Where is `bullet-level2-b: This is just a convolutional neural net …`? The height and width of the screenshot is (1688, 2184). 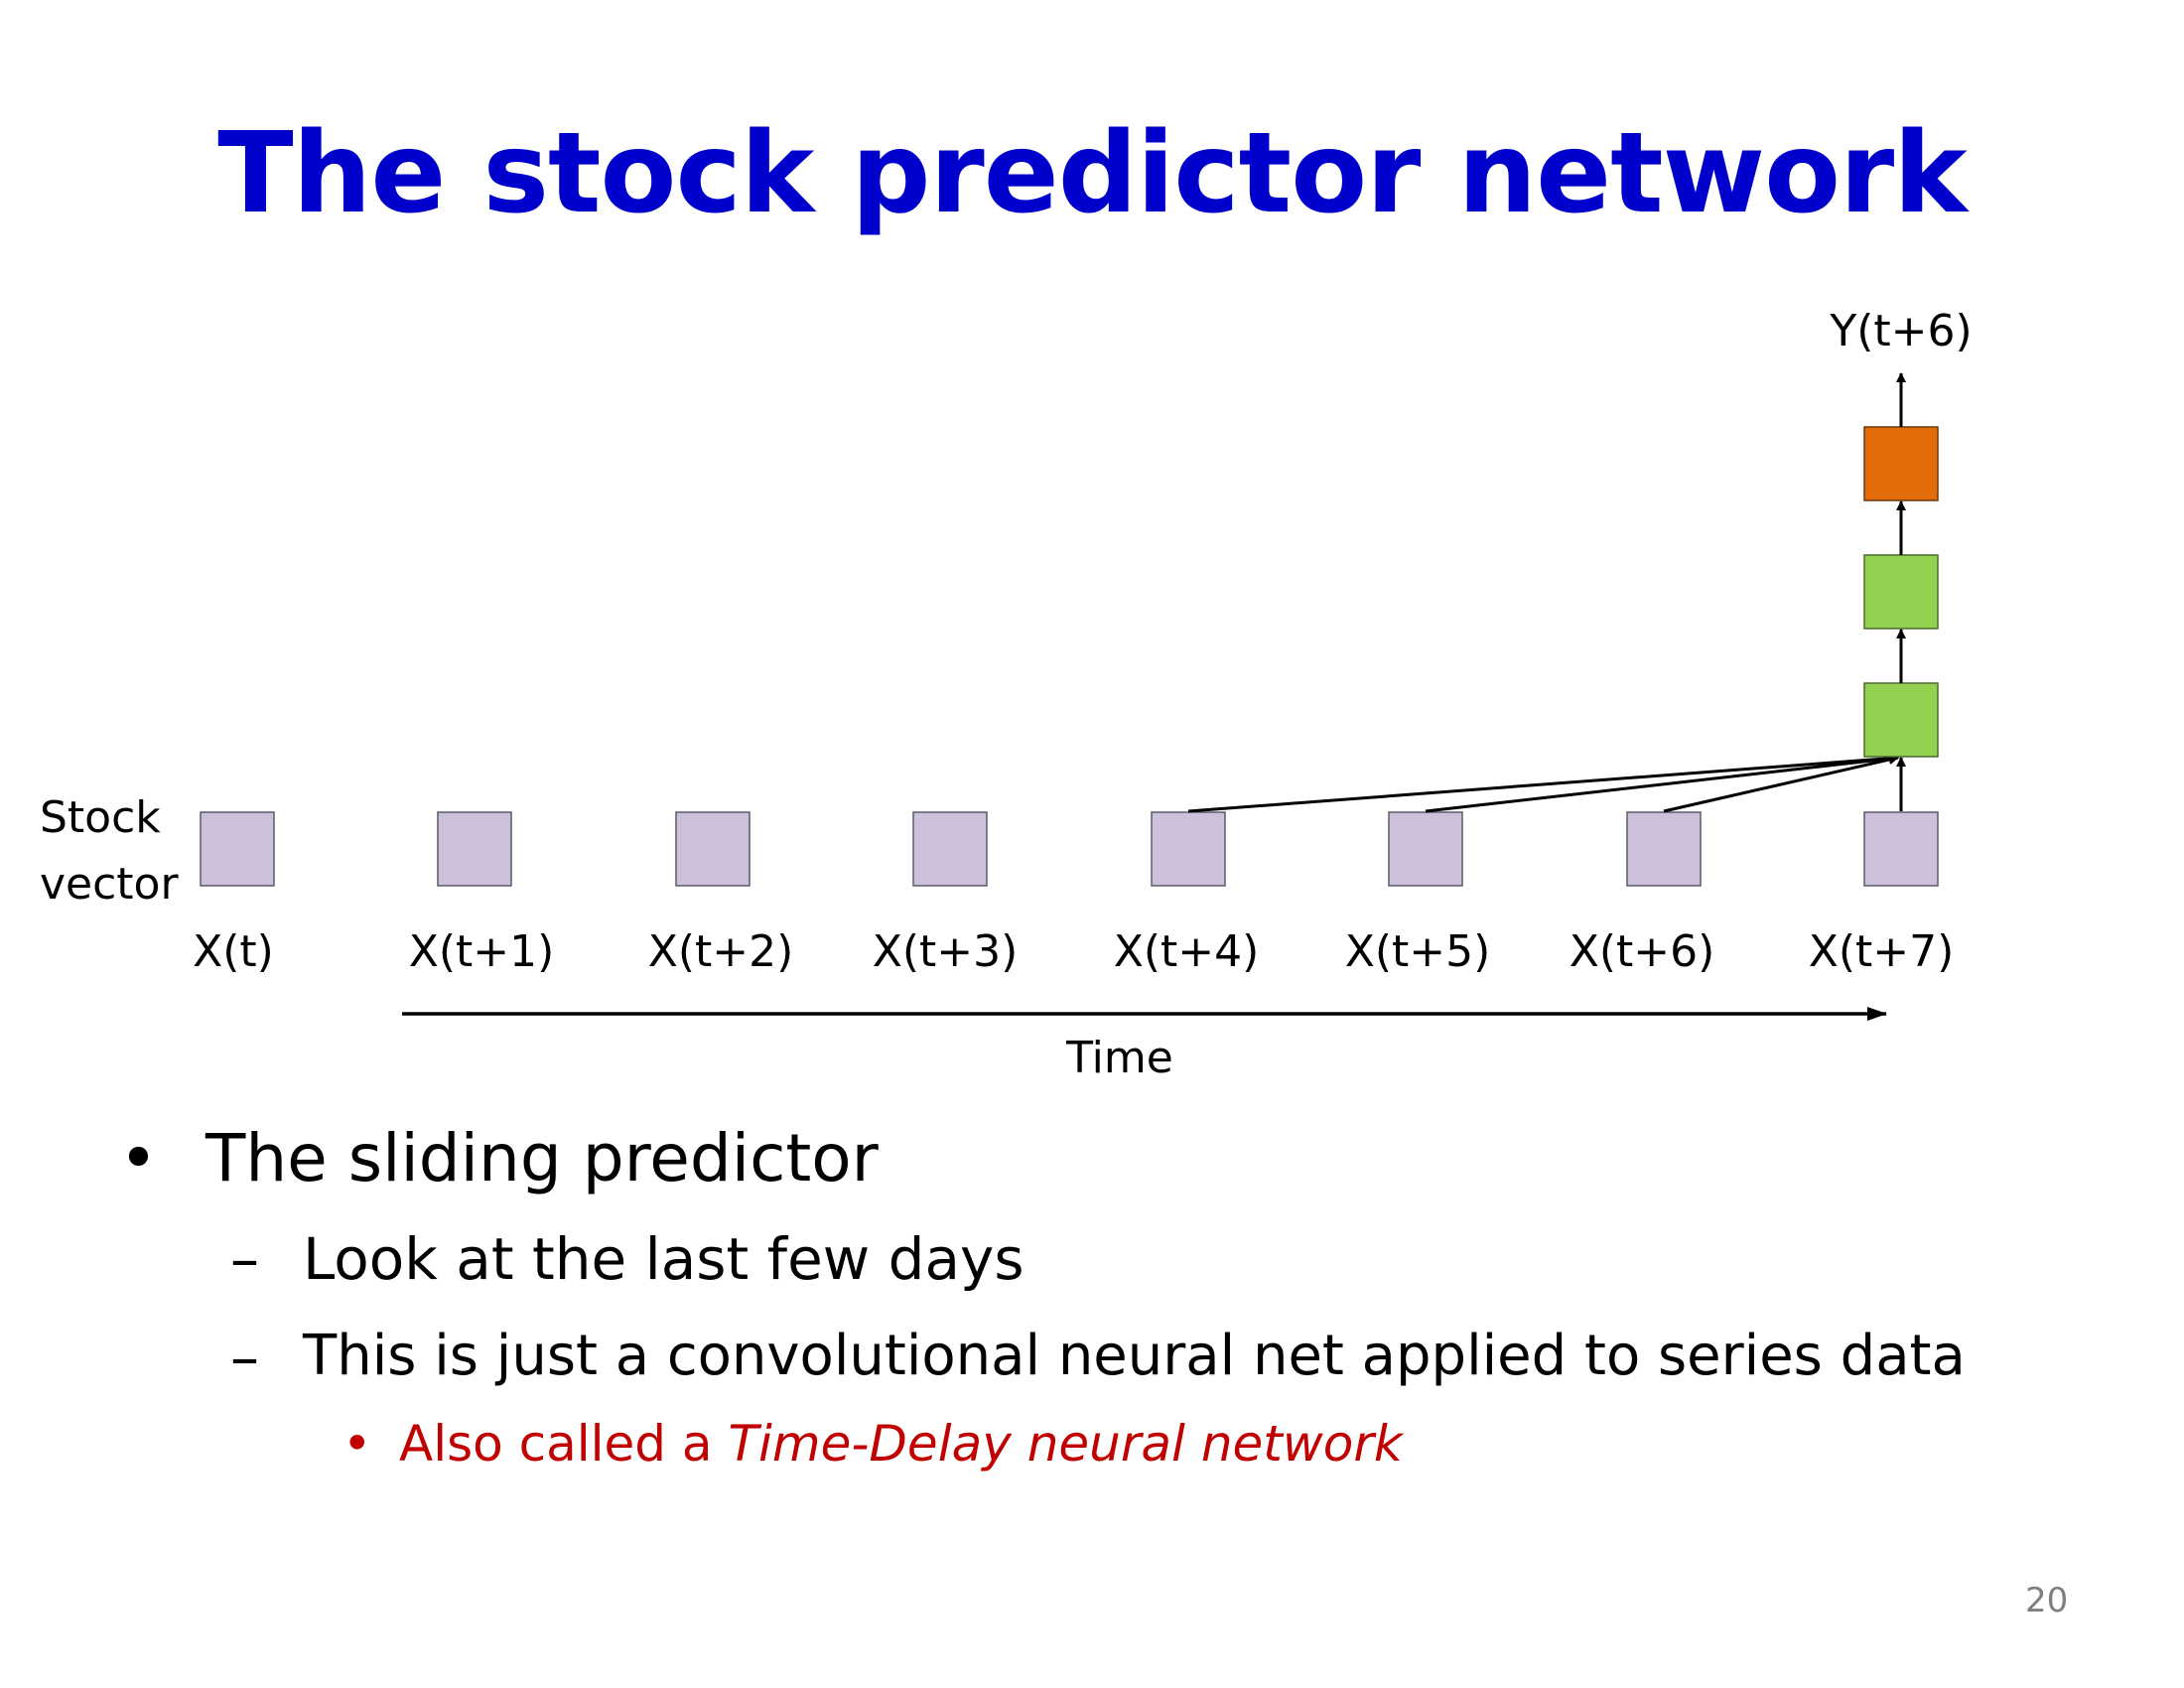 bullet-level2-b: This is just a convolutional neural net … is located at coordinates (1134, 1356).